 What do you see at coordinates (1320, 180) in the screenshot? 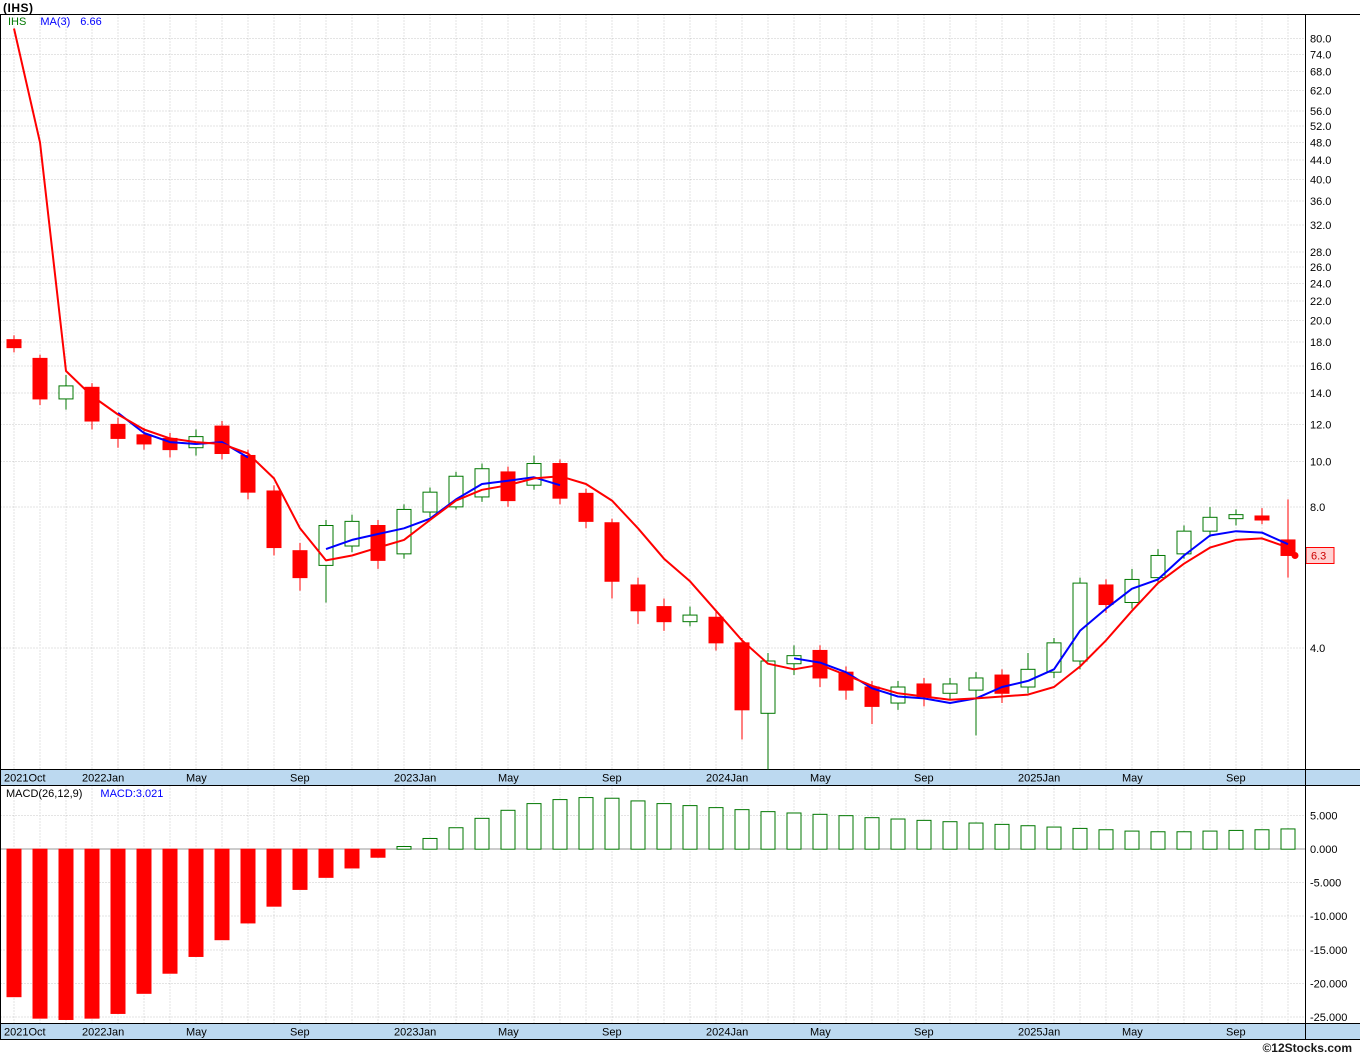
I see `main-y-tick-label: 40.0` at bounding box center [1320, 180].